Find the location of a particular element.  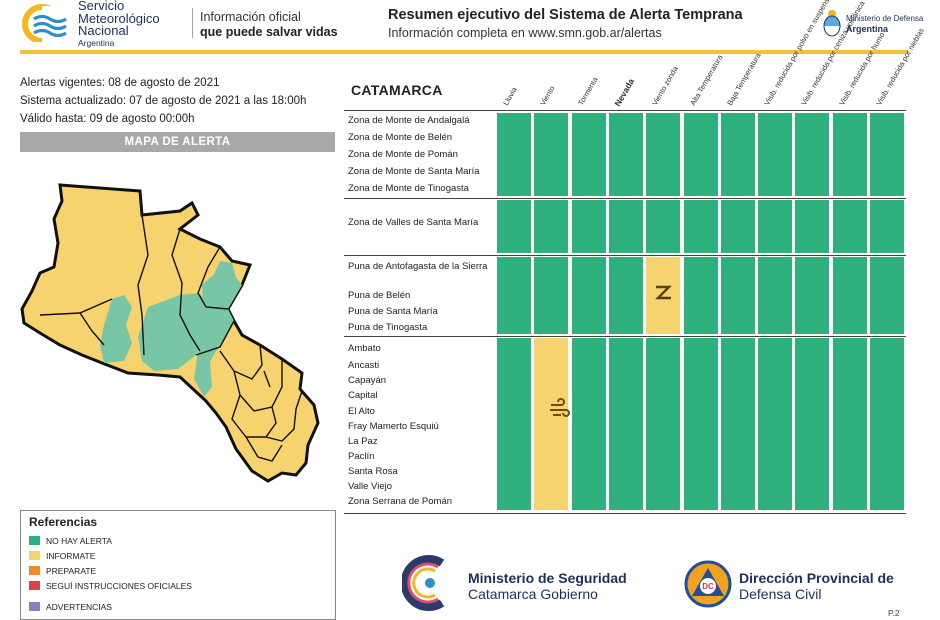

org-line: Meteorológico is located at coordinates (119, 18).